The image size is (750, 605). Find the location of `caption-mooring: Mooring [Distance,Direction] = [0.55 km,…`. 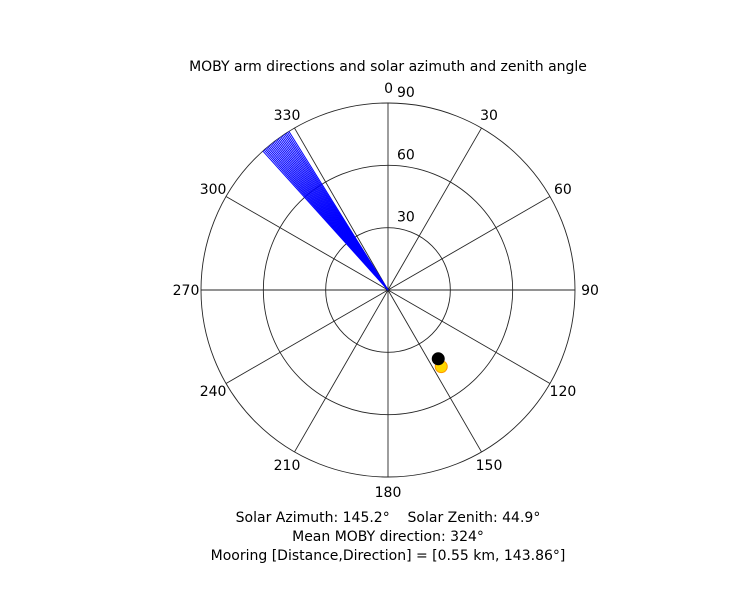

caption-mooring: Mooring [Distance,Direction] = [0.55 km,… is located at coordinates (388, 556).